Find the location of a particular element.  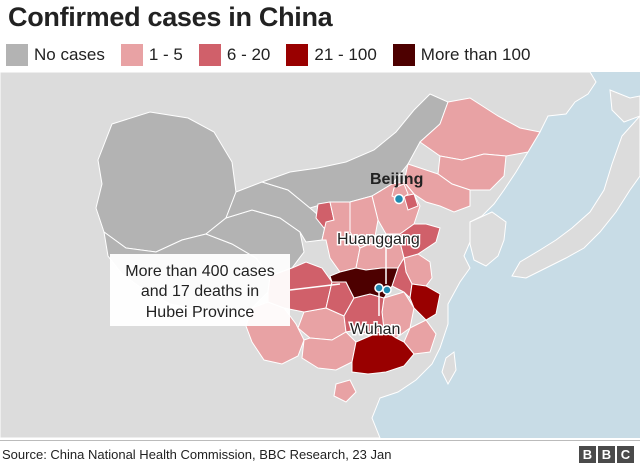

legend-item-6-20: 6 - 20 is located at coordinates (234, 55).